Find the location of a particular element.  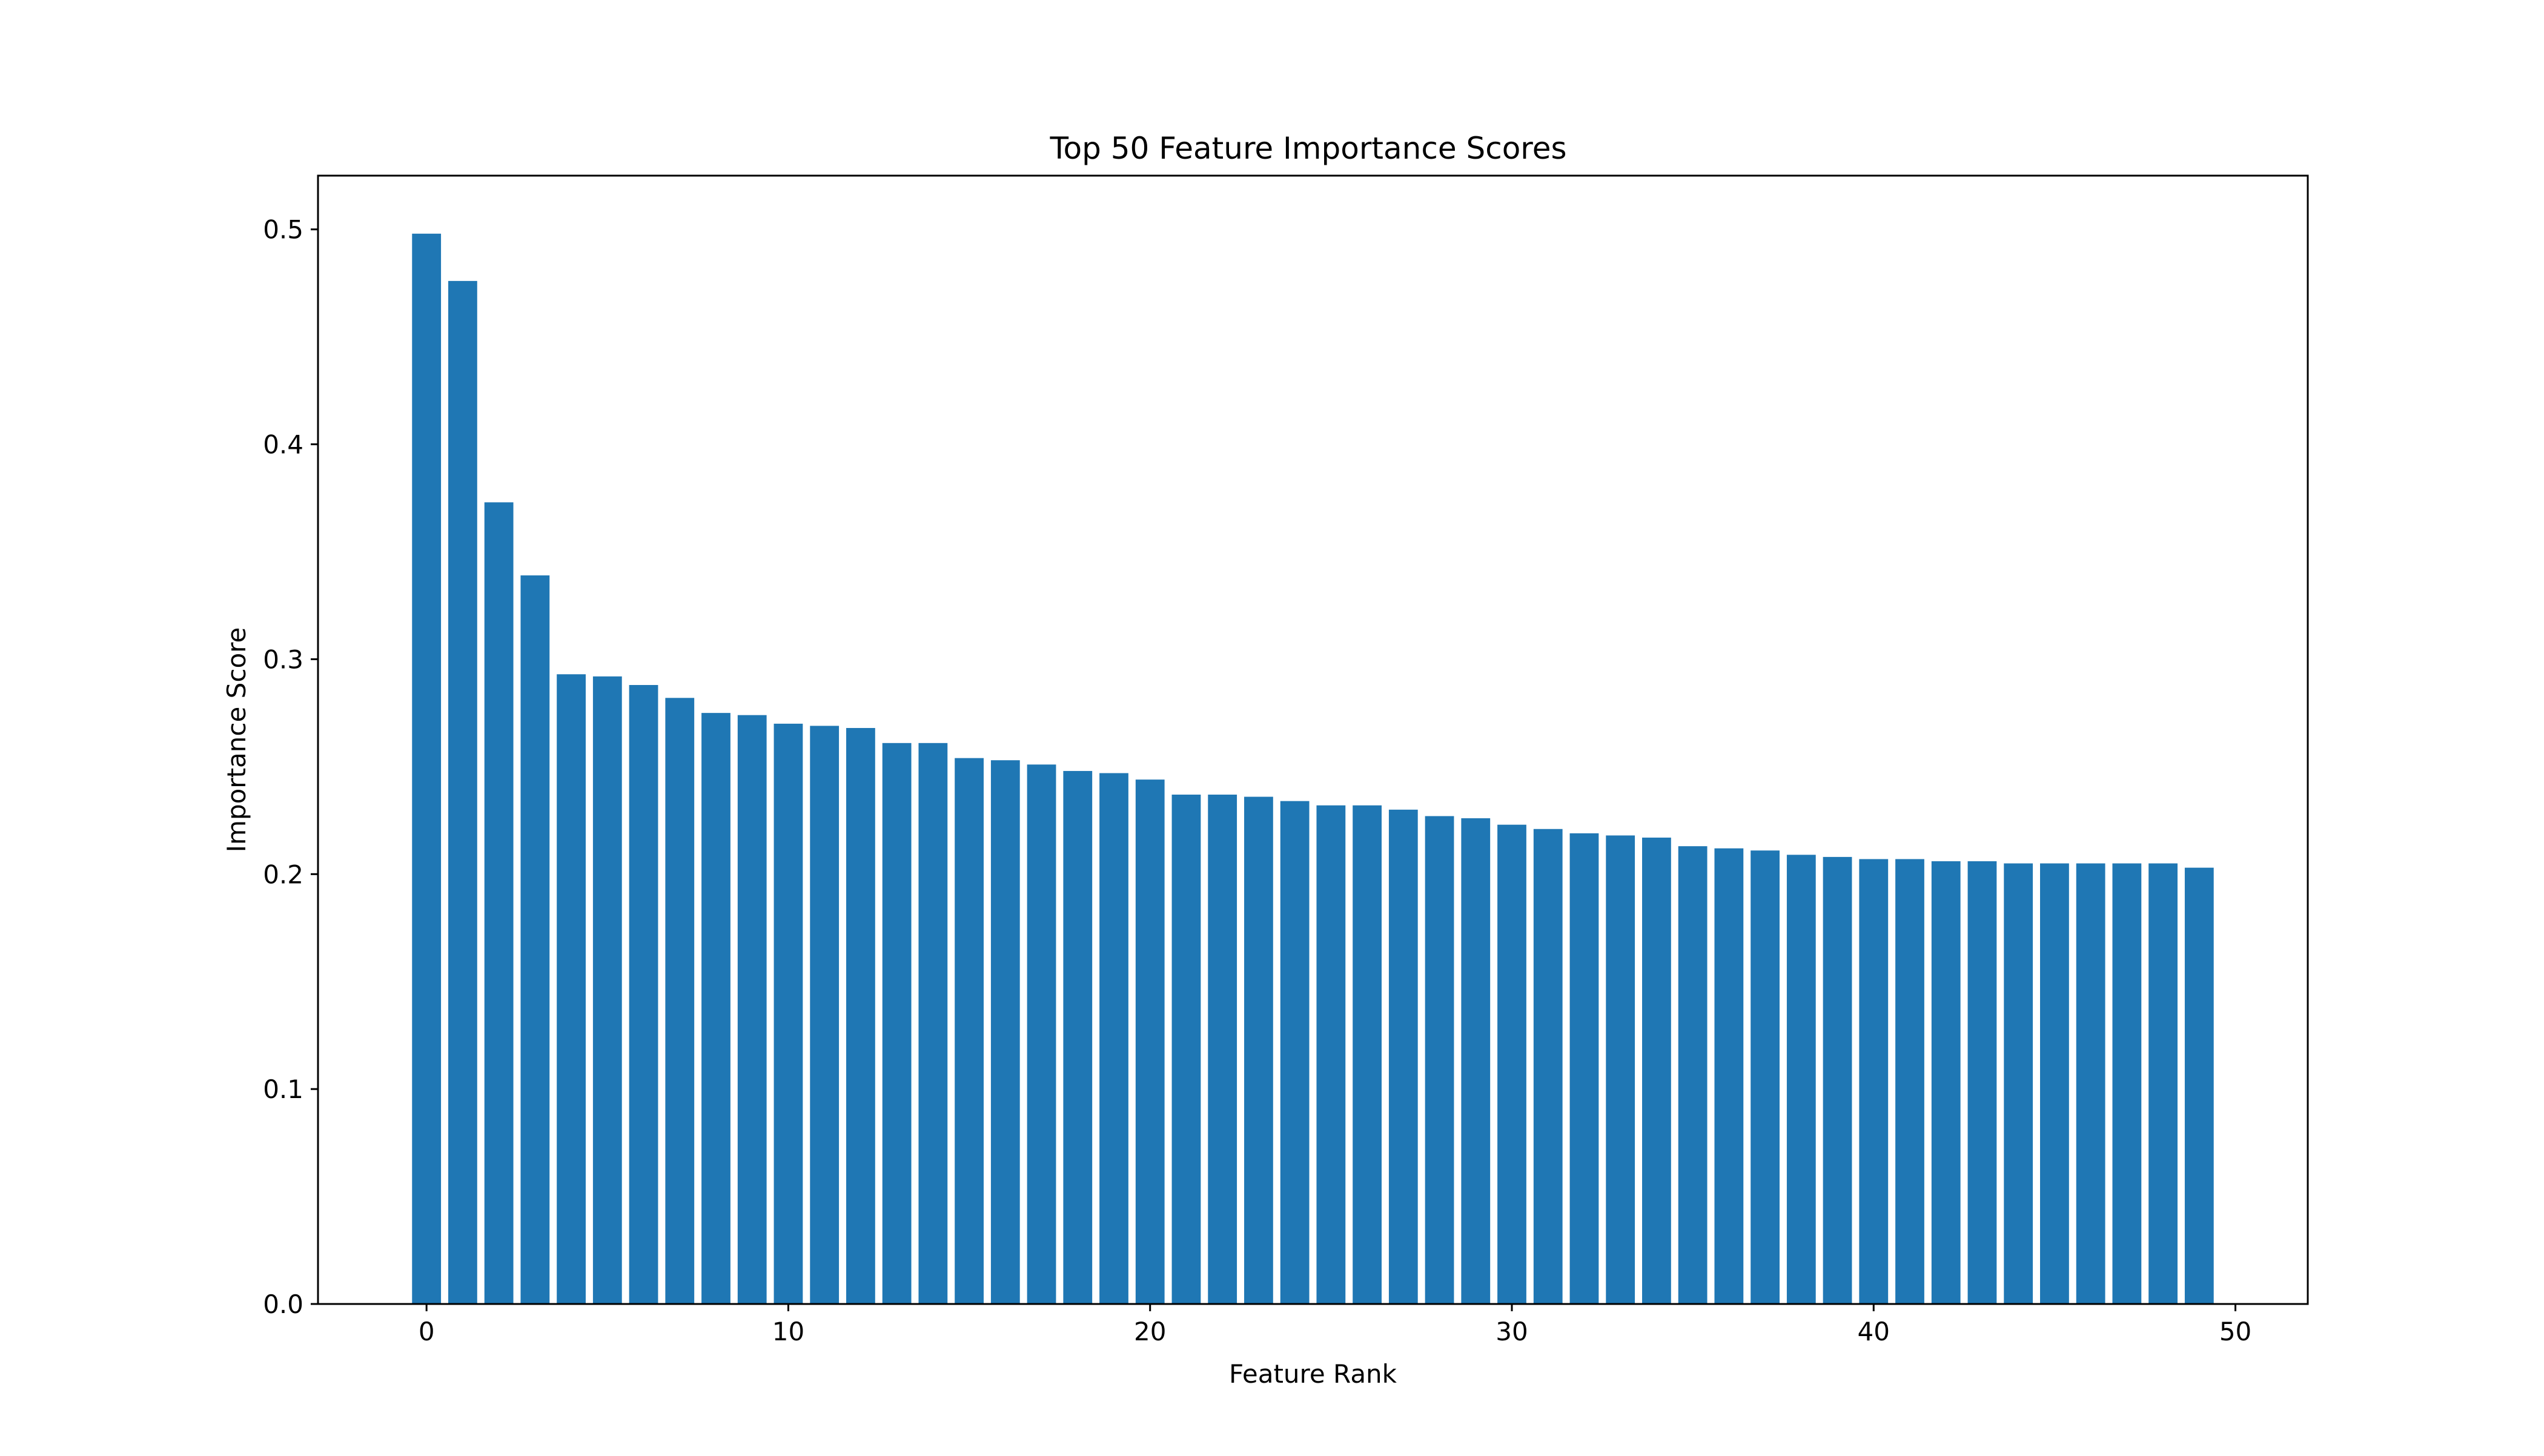

x-axis: 0 10 20 30 40 50 is located at coordinates (1335, 1325).